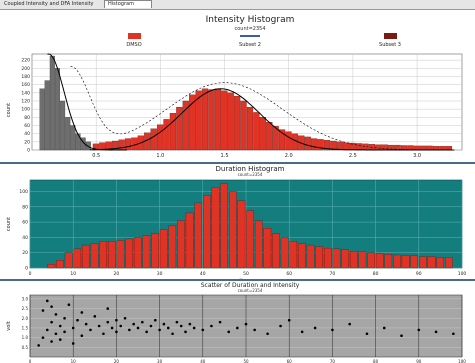 This screenshot has height=363, width=475. Describe the element at coordinates (376, 274) in the screenshot. I see `x-tick-label: 80` at that location.